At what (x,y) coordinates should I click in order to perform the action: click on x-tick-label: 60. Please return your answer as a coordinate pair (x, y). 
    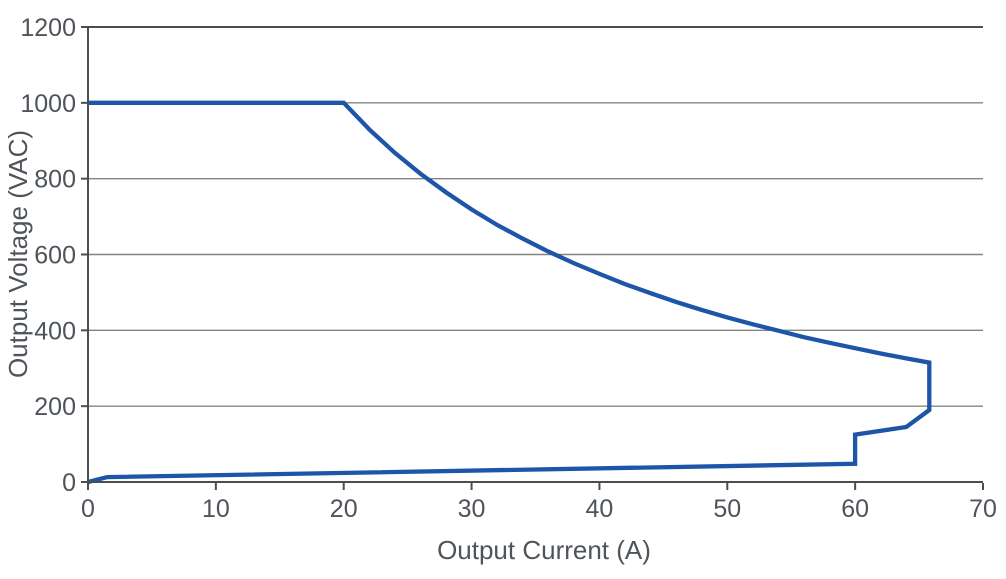
    Looking at the image, I should click on (855, 509).